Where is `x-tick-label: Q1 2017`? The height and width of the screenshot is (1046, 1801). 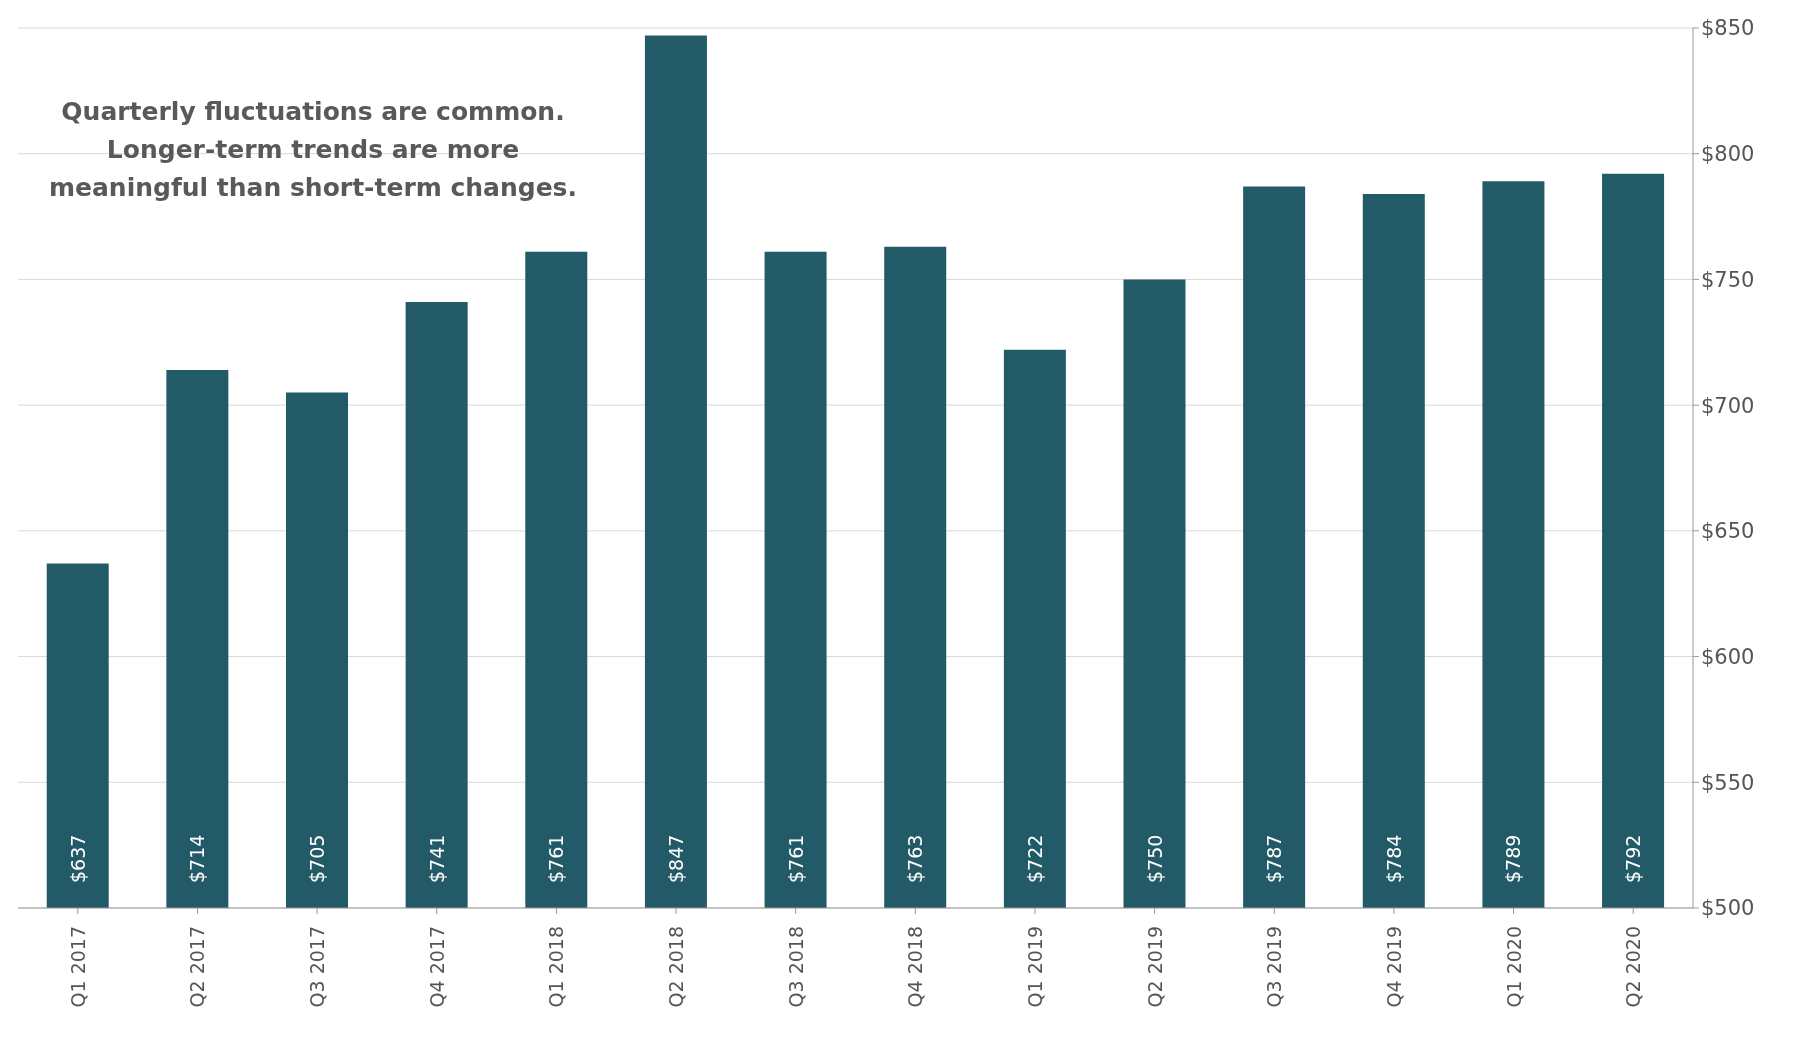 x-tick-label: Q1 2017 is located at coordinates (77, 967).